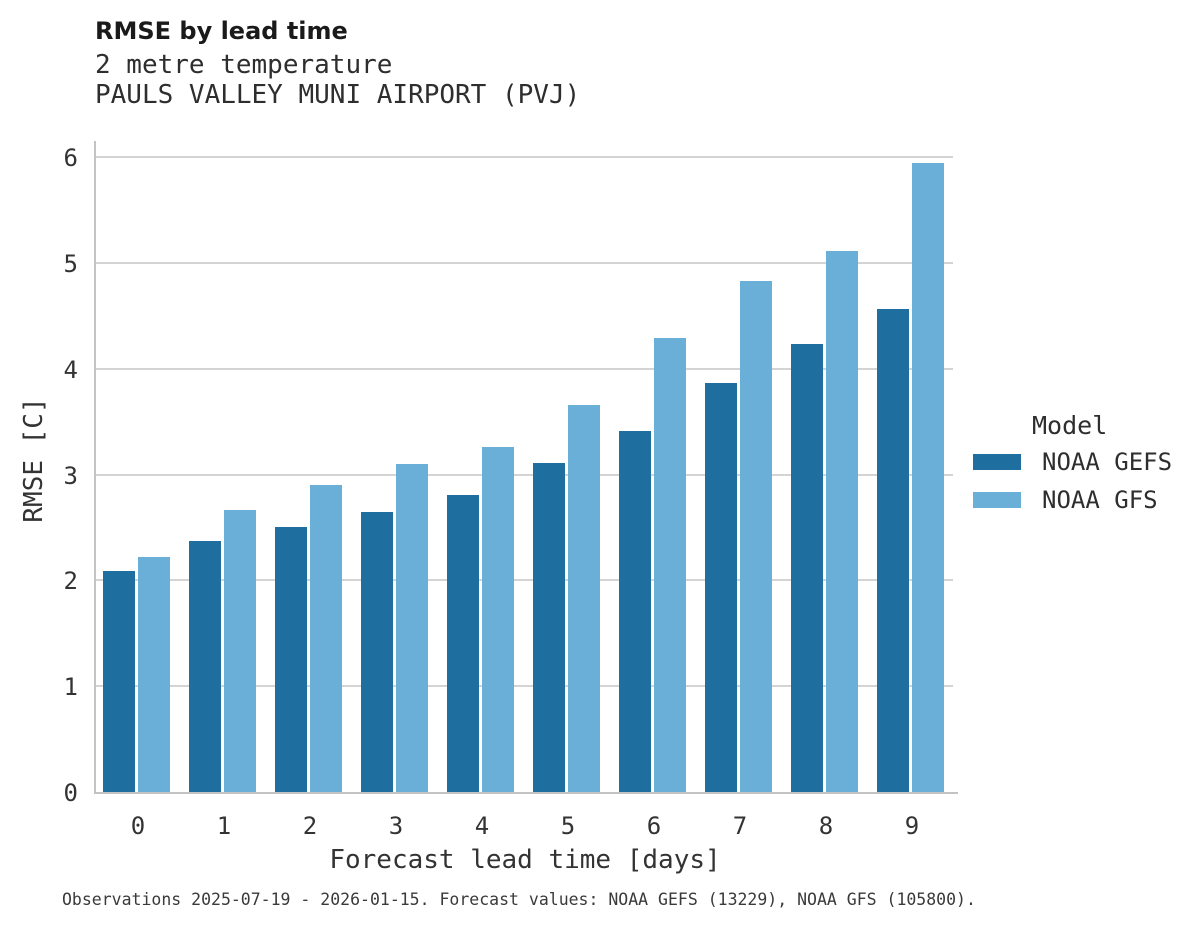  I want to click on y-tick-label-0: 0, so click(70, 793).